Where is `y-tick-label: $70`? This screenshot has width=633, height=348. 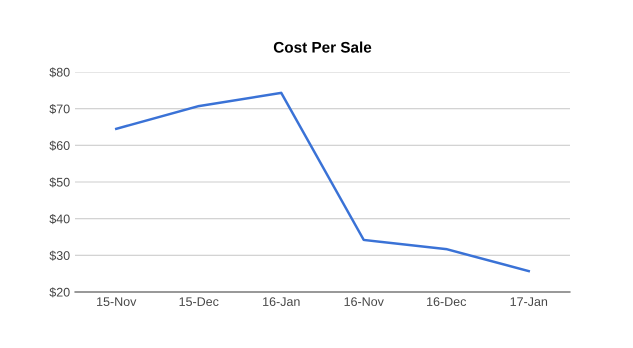
y-tick-label: $70 is located at coordinates (59, 109).